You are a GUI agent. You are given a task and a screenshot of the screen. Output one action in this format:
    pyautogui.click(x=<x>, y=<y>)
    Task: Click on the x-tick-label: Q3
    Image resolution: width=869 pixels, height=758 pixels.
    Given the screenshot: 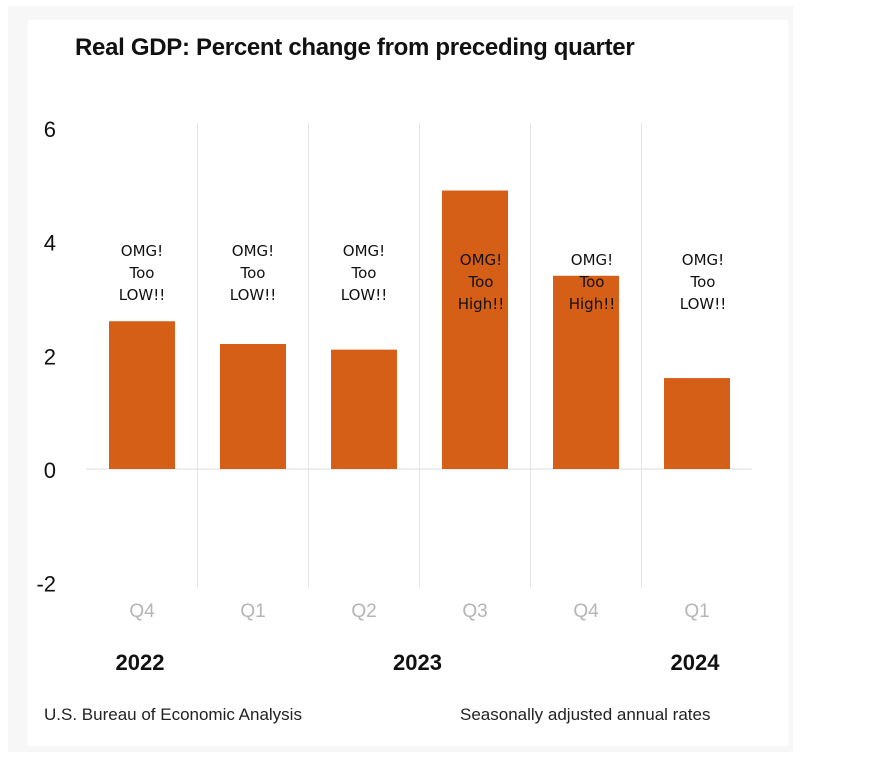 What is the action you would take?
    pyautogui.click(x=474, y=611)
    